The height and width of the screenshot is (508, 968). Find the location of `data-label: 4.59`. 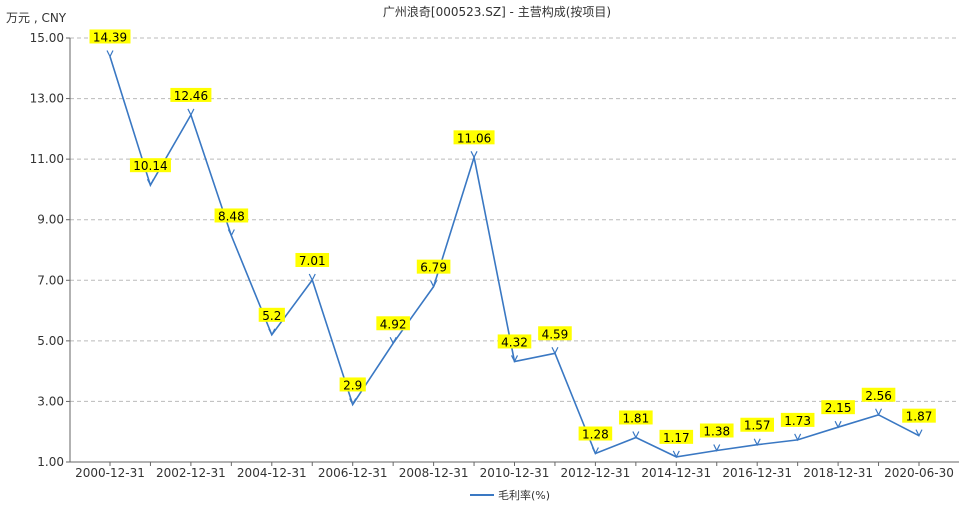

data-label: 4.59 is located at coordinates (555, 334).